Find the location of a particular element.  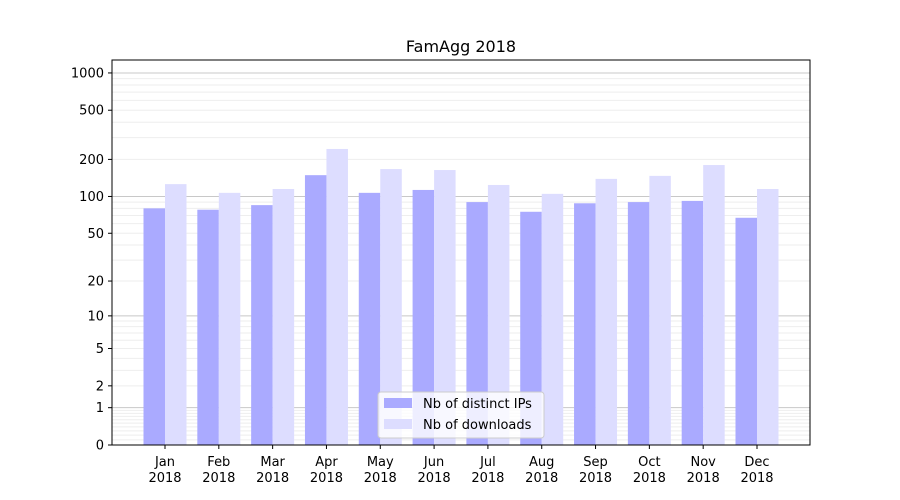

x-tick-label: Aug is located at coordinates (541, 462).